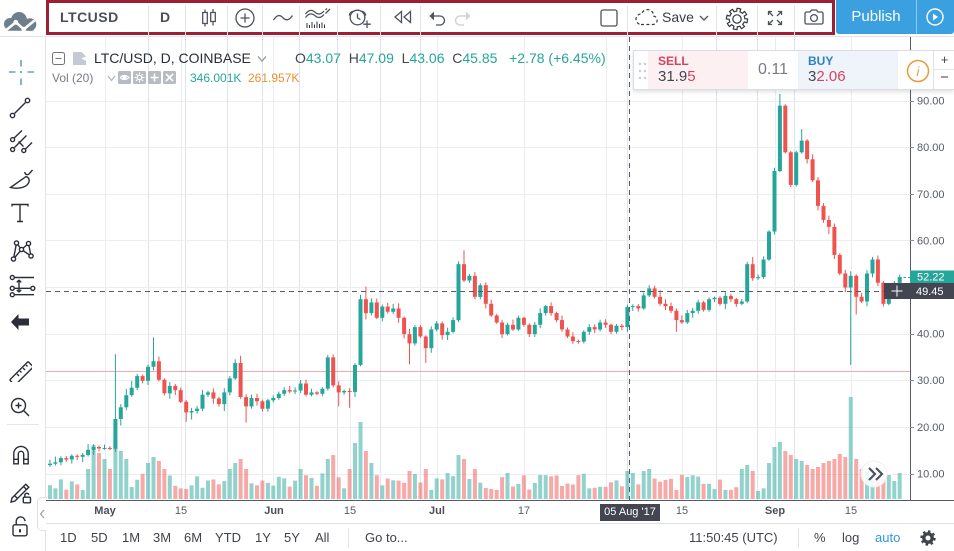 The width and height of the screenshot is (954, 551). What do you see at coordinates (931, 278) in the screenshot?
I see `svg-text: 52.22` at bounding box center [931, 278].